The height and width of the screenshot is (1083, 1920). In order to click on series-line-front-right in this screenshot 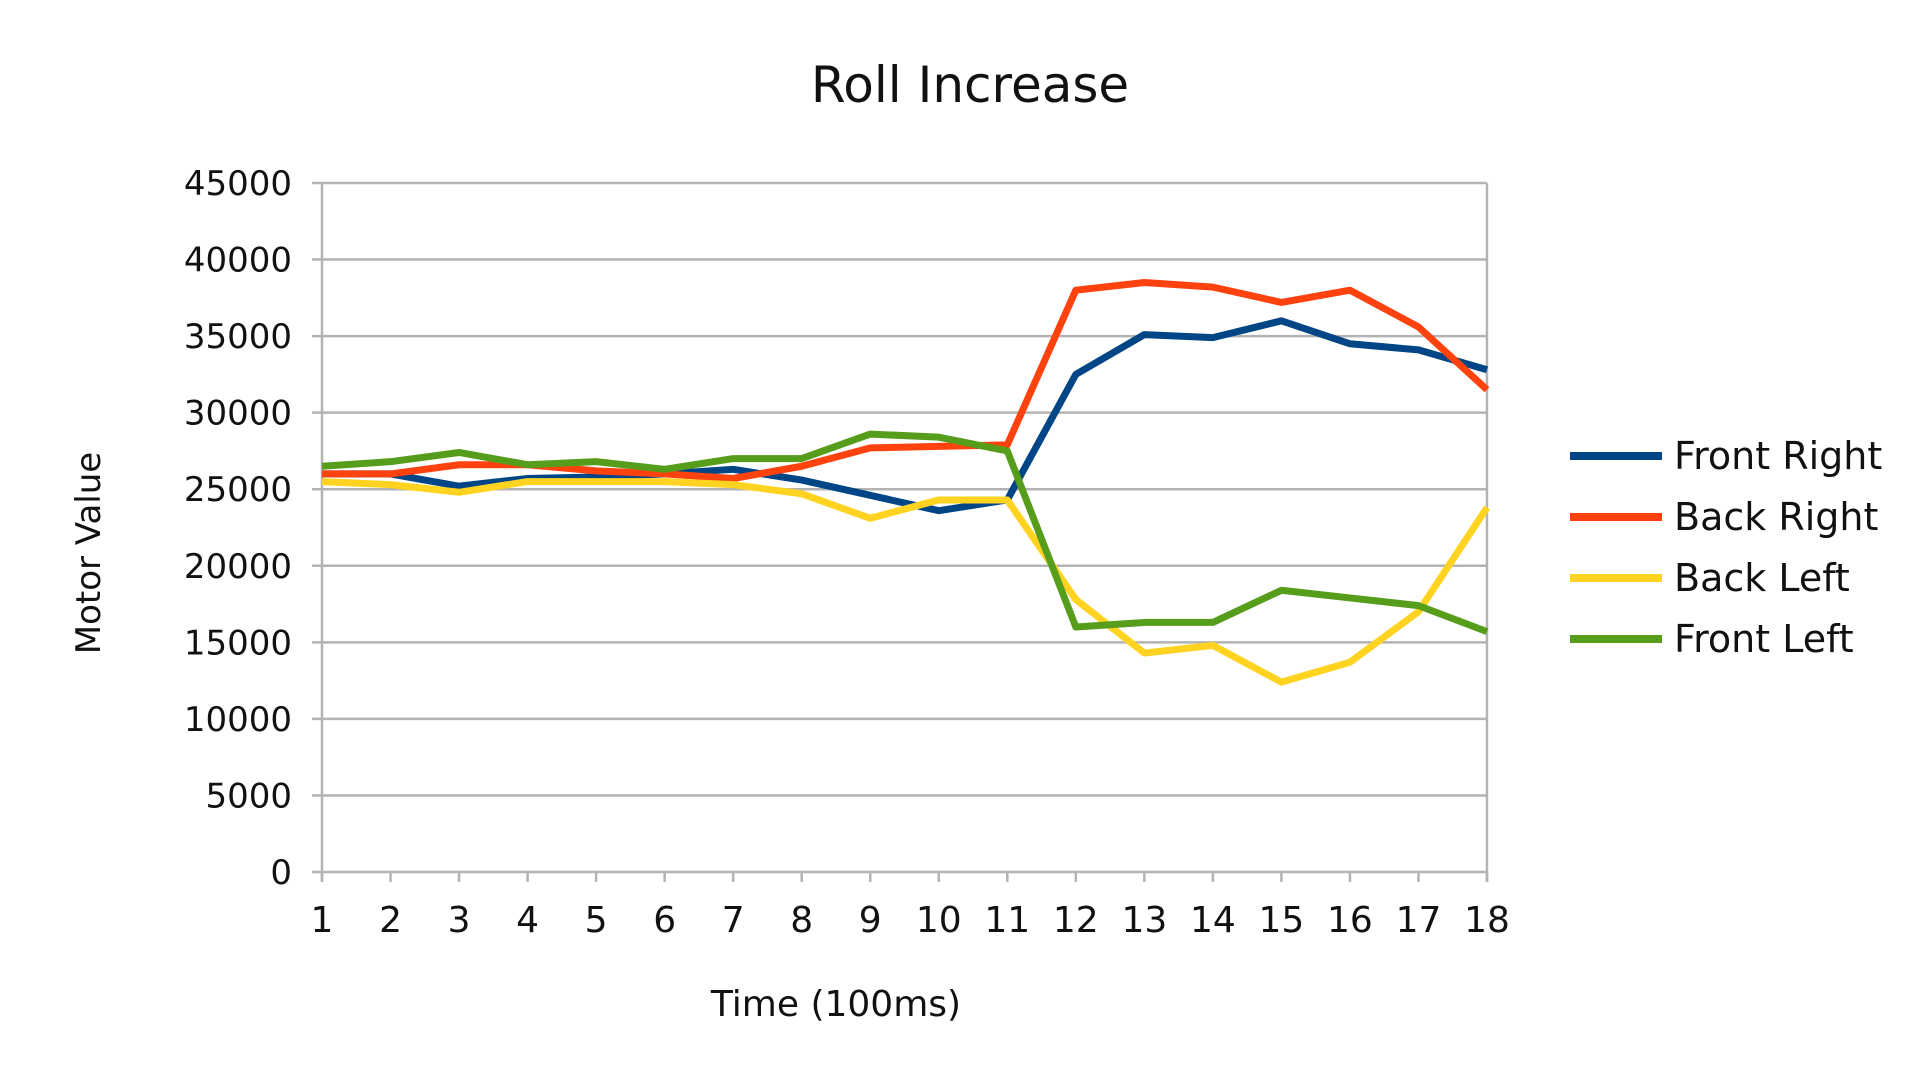, I will do `click(904, 416)`.